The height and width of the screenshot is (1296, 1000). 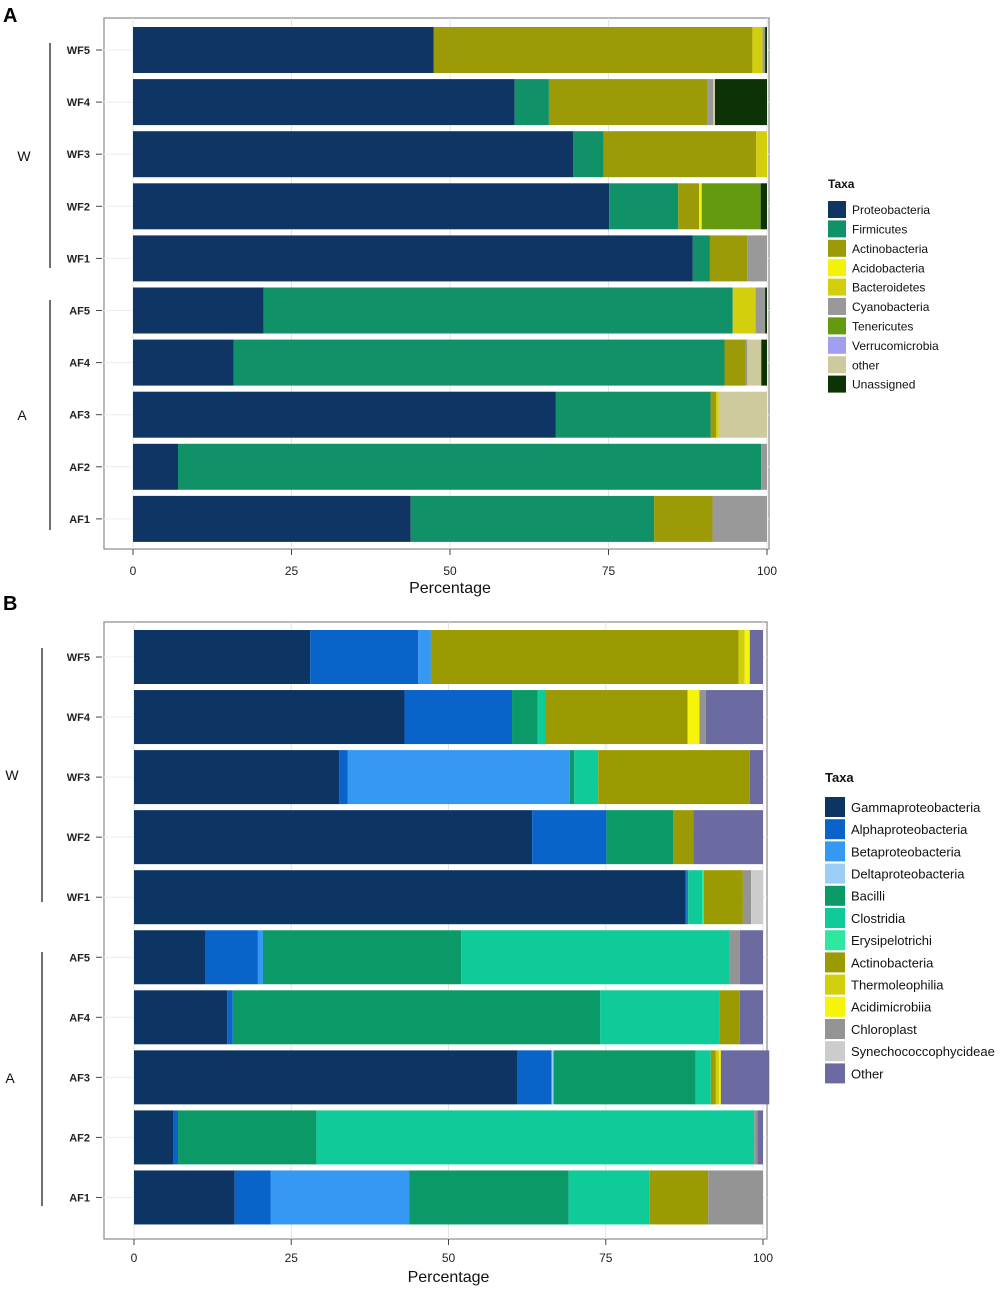 I want to click on panel-b-legend-label: Deltaproteobacteria, so click(x=908, y=874).